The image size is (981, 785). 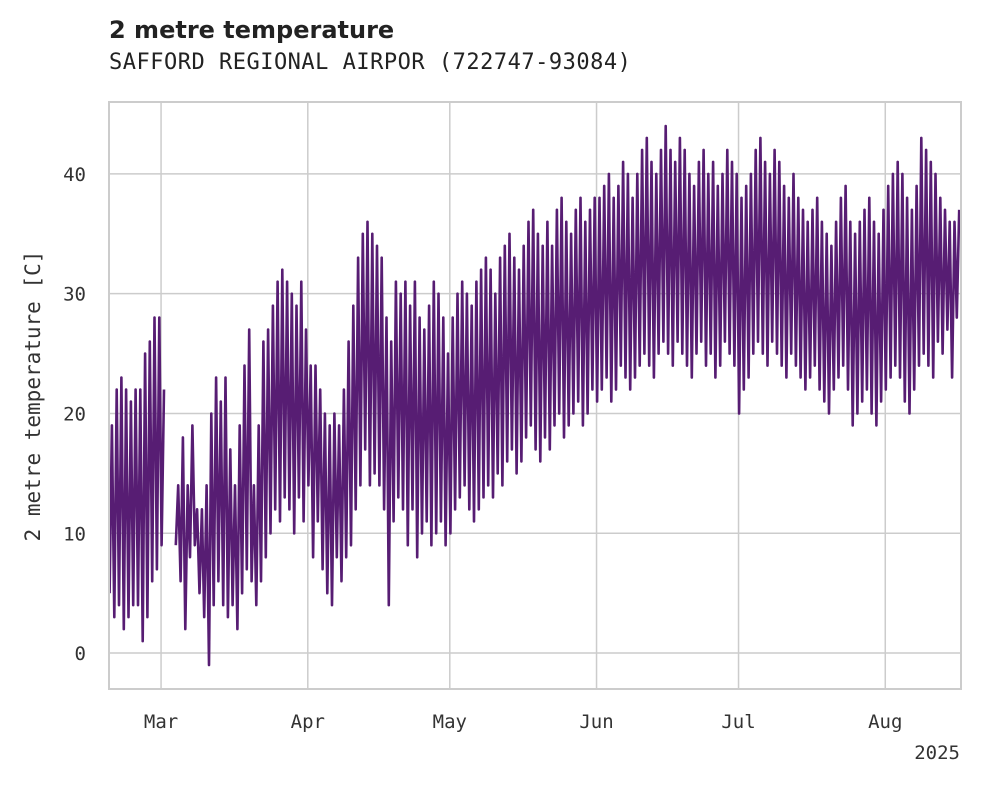 I want to click on chart-title: 2 metre temperature, so click(x=252, y=30).